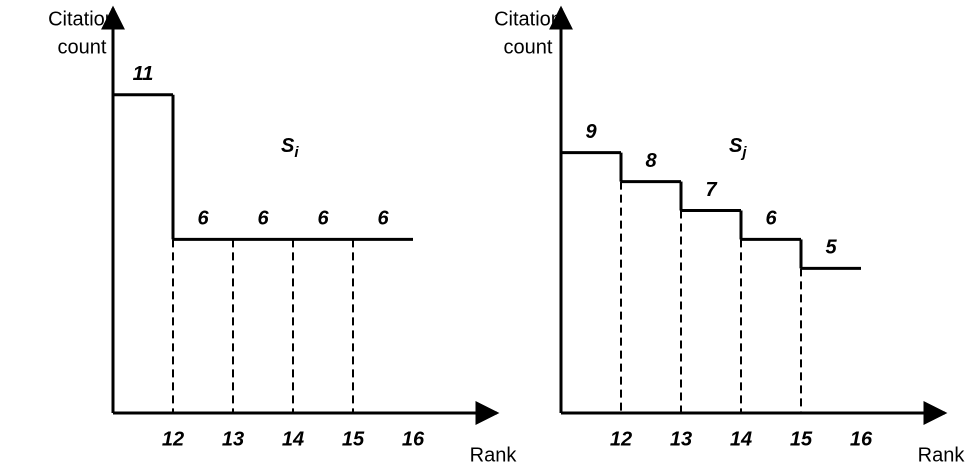 This screenshot has width=974, height=470. What do you see at coordinates (651, 161) in the screenshot?
I see `value-label: 8` at bounding box center [651, 161].